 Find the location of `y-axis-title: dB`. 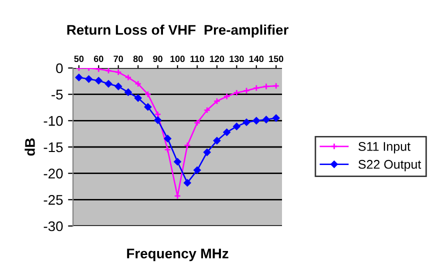

y-axis-title: dB is located at coordinates (29, 147).